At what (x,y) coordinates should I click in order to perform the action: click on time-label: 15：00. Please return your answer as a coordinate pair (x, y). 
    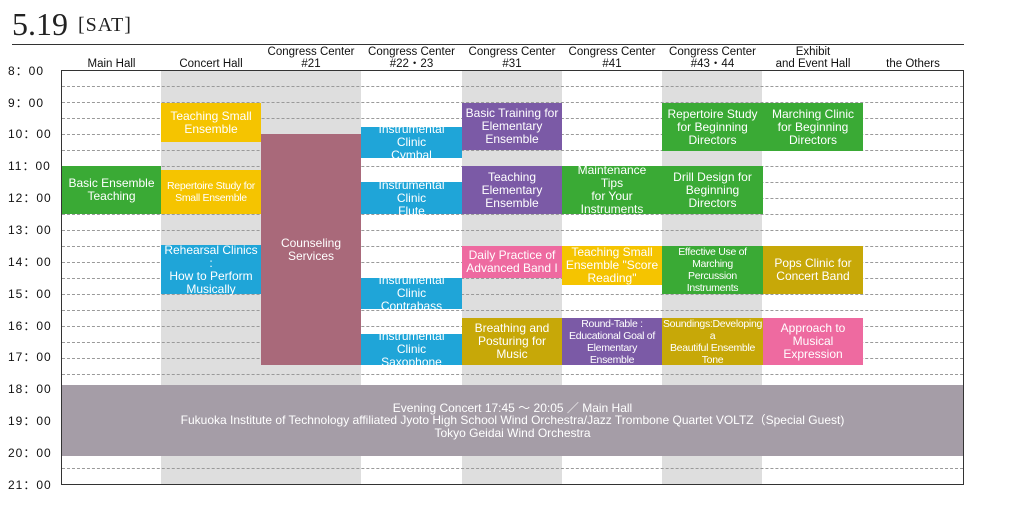
    Looking at the image, I should click on (30, 294).